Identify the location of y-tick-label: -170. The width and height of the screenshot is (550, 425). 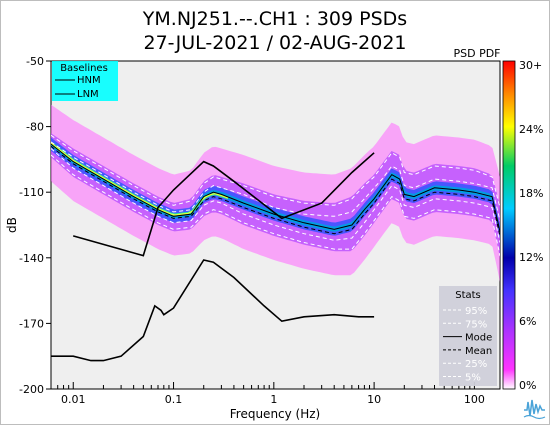
(31, 323).